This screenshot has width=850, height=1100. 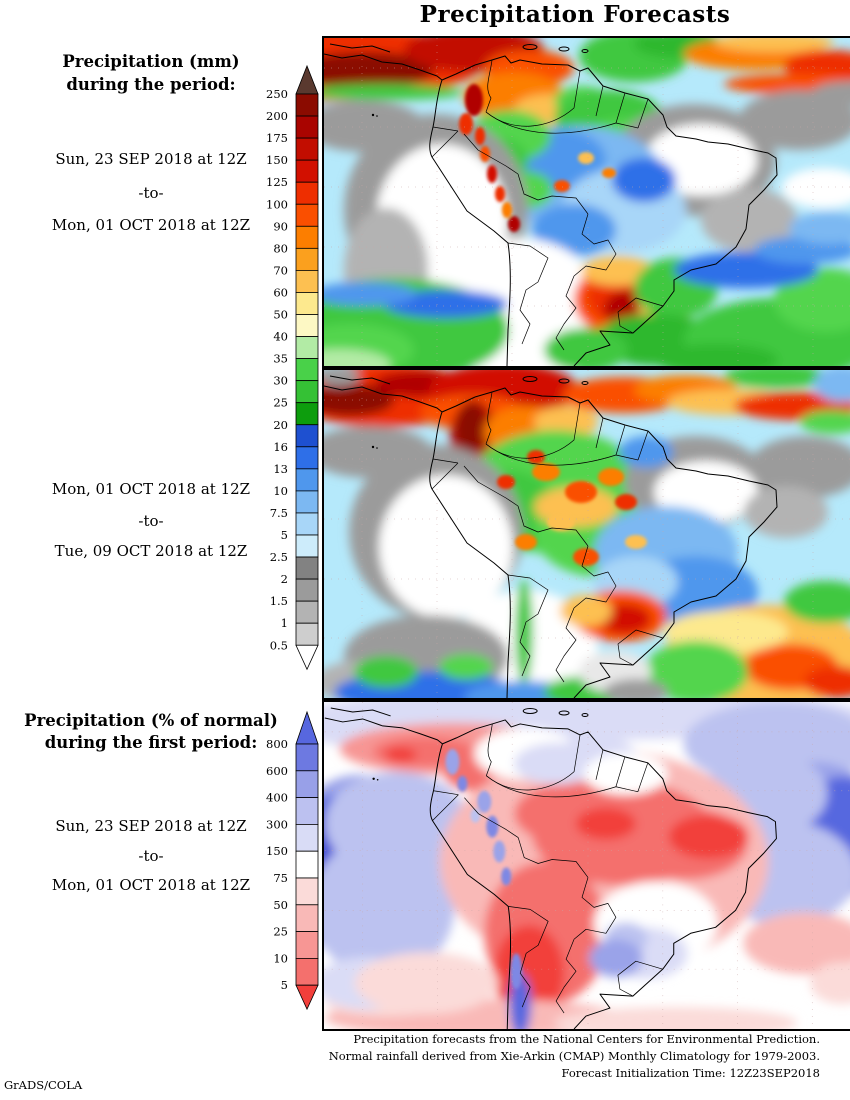 What do you see at coordinates (43, 1085) in the screenshot?
I see `grads-credit: GrADS/COLA` at bounding box center [43, 1085].